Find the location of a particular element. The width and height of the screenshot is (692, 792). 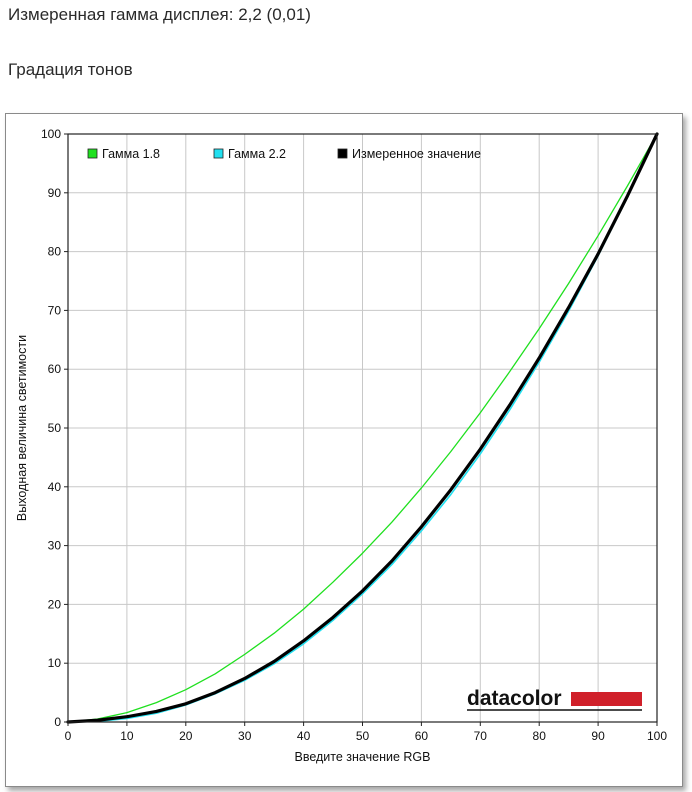

y-tick-label: 20 is located at coordinates (55, 604).